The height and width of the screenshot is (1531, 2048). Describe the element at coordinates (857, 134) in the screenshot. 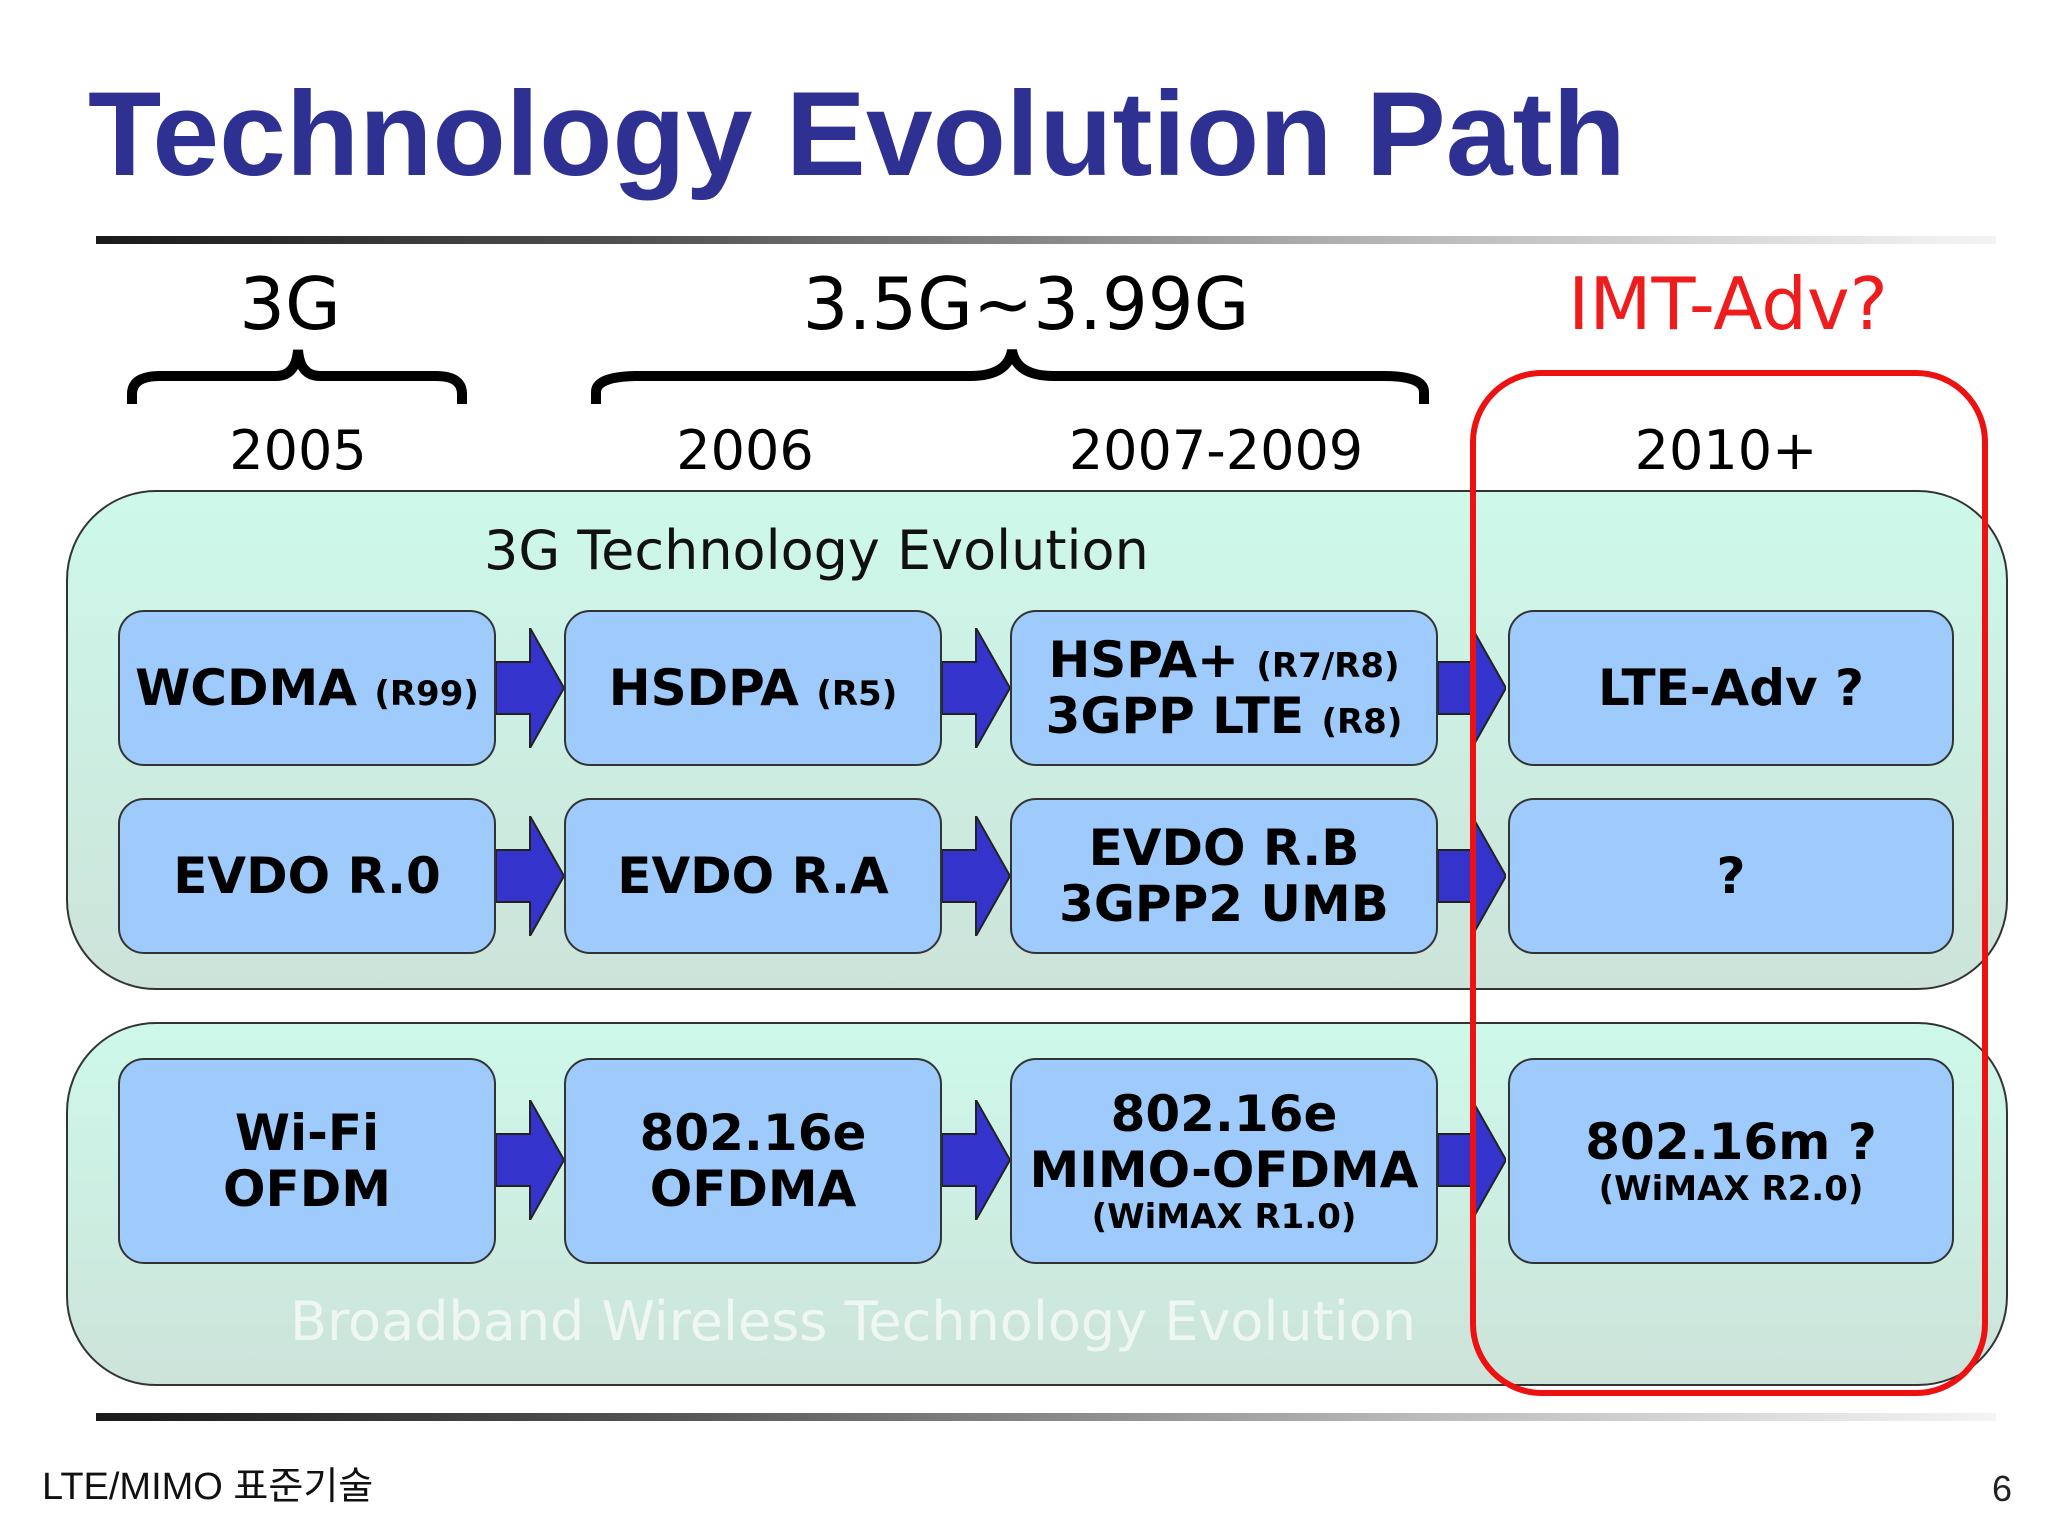

I see `slide-title: Technology Evolution Path` at that location.